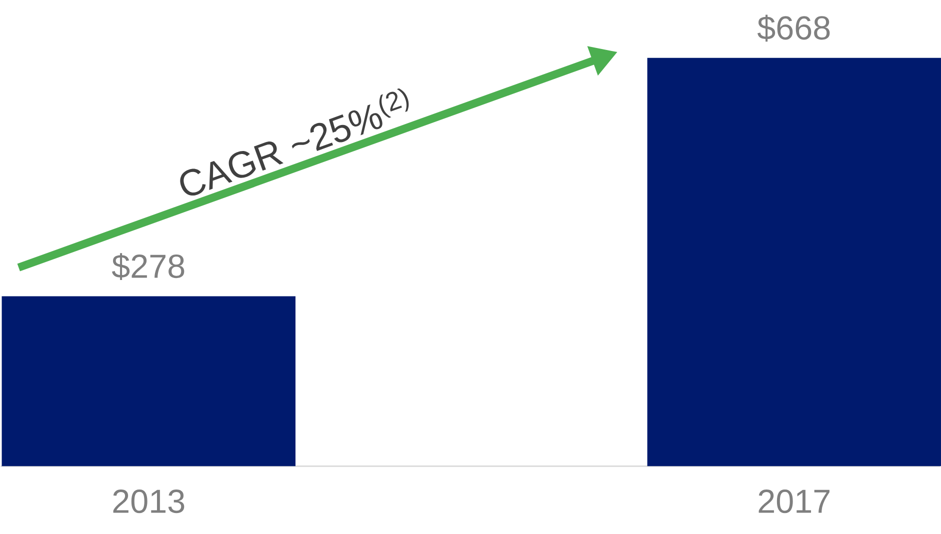 The image size is (941, 534). I want to click on data-label: $668, so click(793, 28).